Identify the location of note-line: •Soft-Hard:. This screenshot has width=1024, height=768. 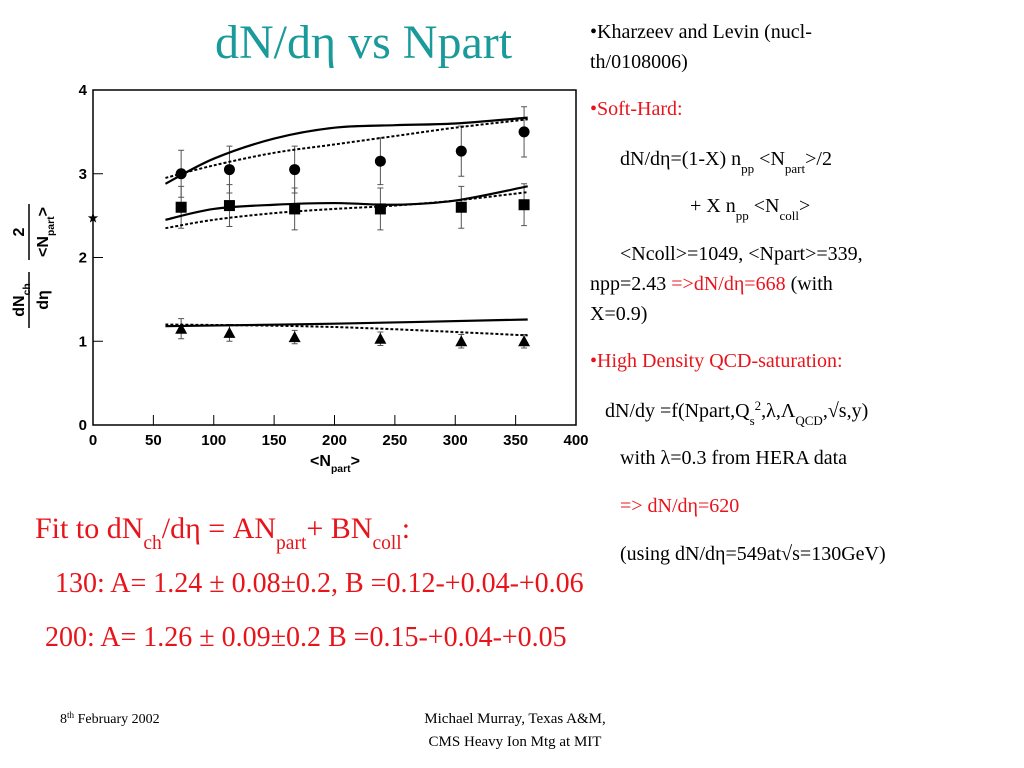
(636, 109).